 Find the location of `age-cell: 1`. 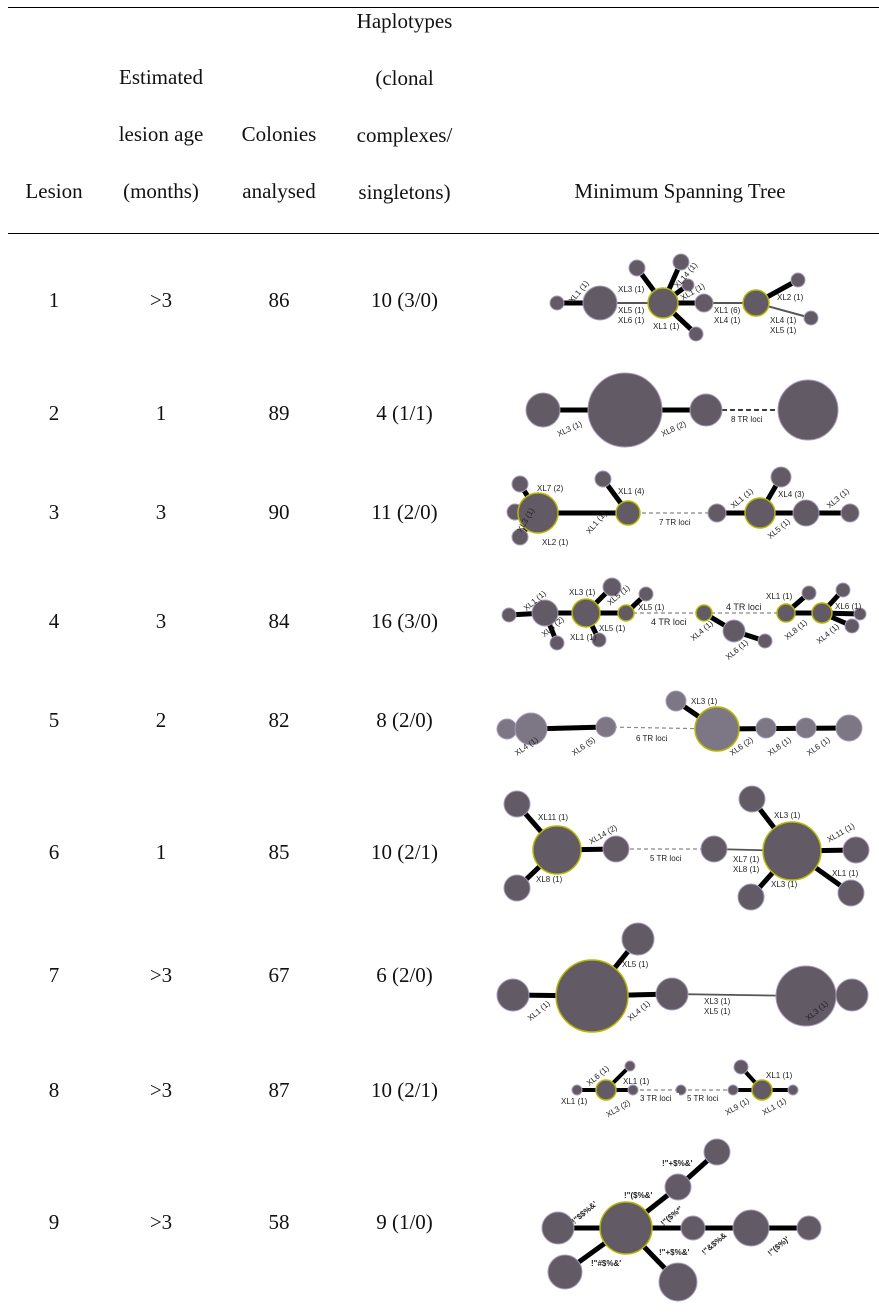

age-cell: 1 is located at coordinates (161, 413).